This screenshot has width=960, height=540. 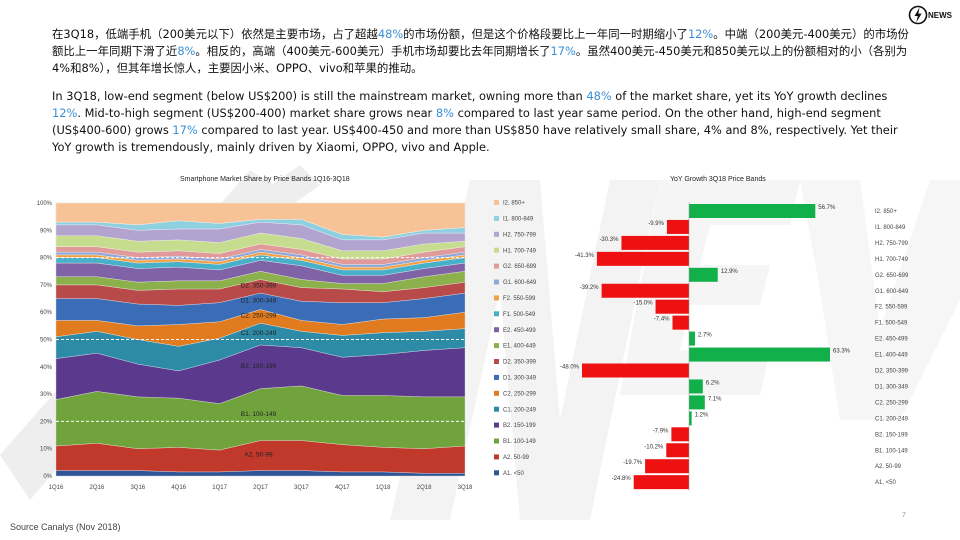 What do you see at coordinates (259, 300) in the screenshot?
I see `segment-label: D1. 300-349` at bounding box center [259, 300].